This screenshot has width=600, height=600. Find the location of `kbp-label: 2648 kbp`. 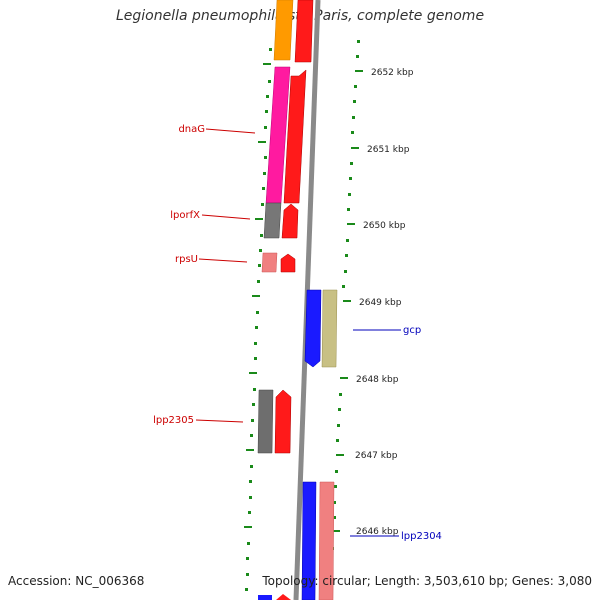

kbp-label: 2648 kbp is located at coordinates (377, 380).